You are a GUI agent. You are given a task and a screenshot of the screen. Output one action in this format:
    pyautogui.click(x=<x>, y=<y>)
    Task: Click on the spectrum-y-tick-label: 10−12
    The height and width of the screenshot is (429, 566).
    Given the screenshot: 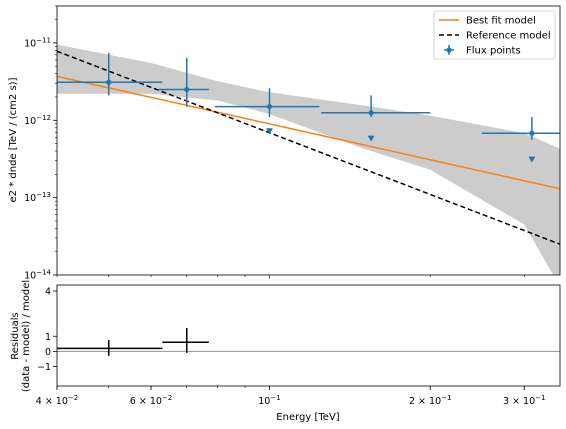 What is the action you would take?
    pyautogui.click(x=37, y=120)
    